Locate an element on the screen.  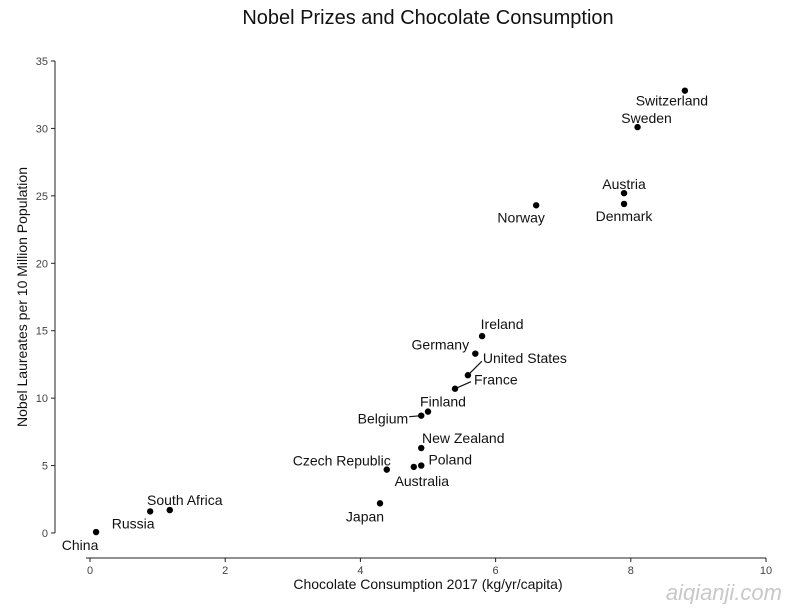
x-tick-label: 2 is located at coordinates (225, 571).